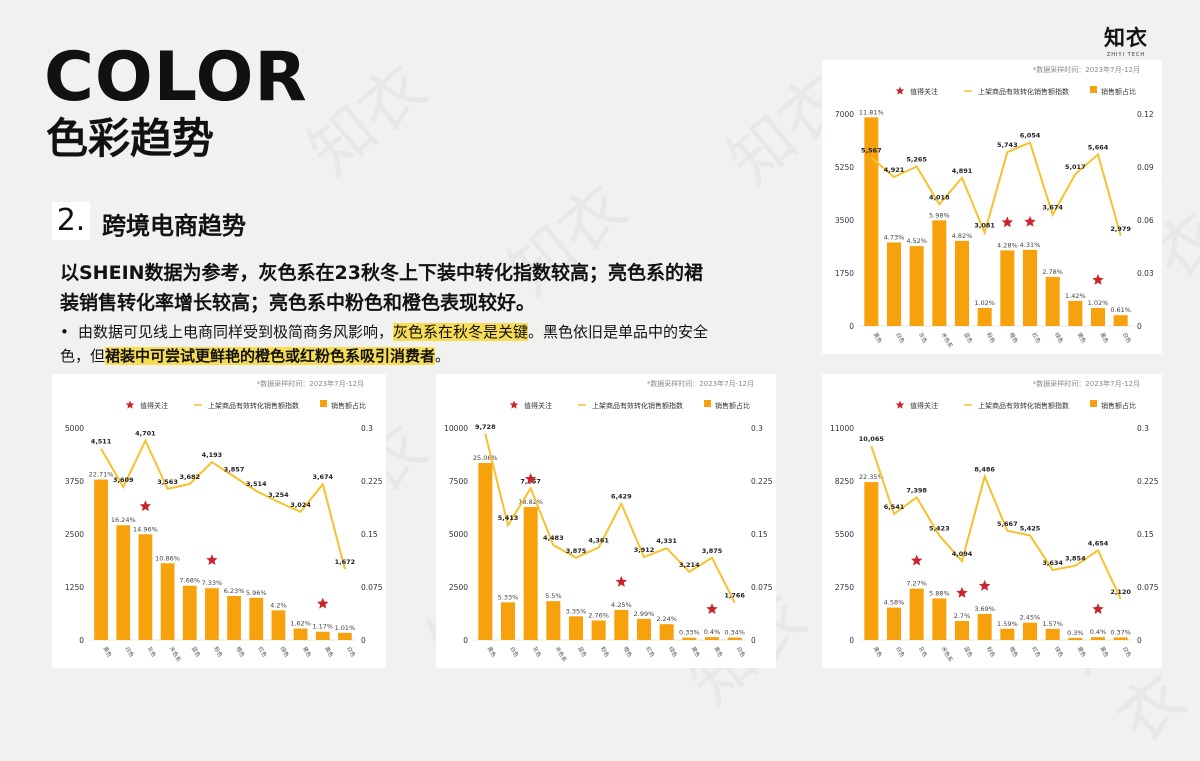 Image resolution: width=1200 pixels, height=761 pixels. What do you see at coordinates (369, 534) in the screenshot?
I see `top-right-tick-2: 0.15` at bounding box center [369, 534].